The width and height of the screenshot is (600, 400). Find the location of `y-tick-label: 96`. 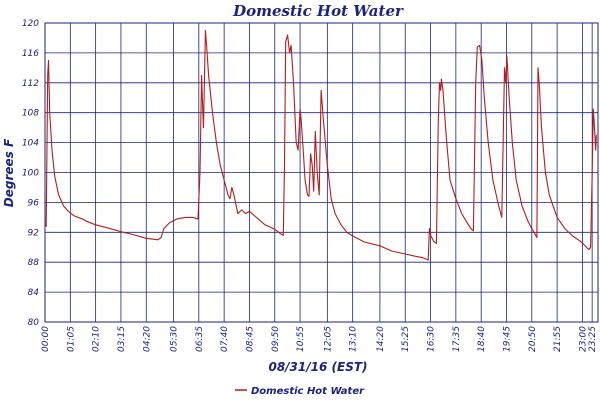

y-tick-label: 96 is located at coordinates (34, 203).